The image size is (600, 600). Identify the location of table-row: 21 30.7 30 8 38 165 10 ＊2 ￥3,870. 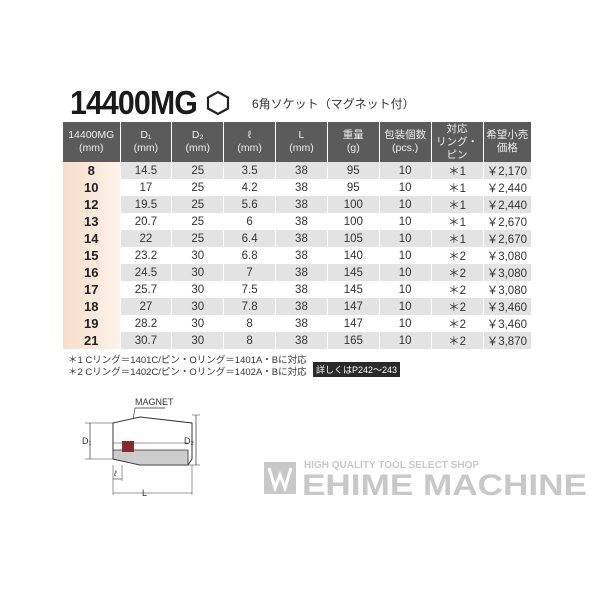
(297, 340).